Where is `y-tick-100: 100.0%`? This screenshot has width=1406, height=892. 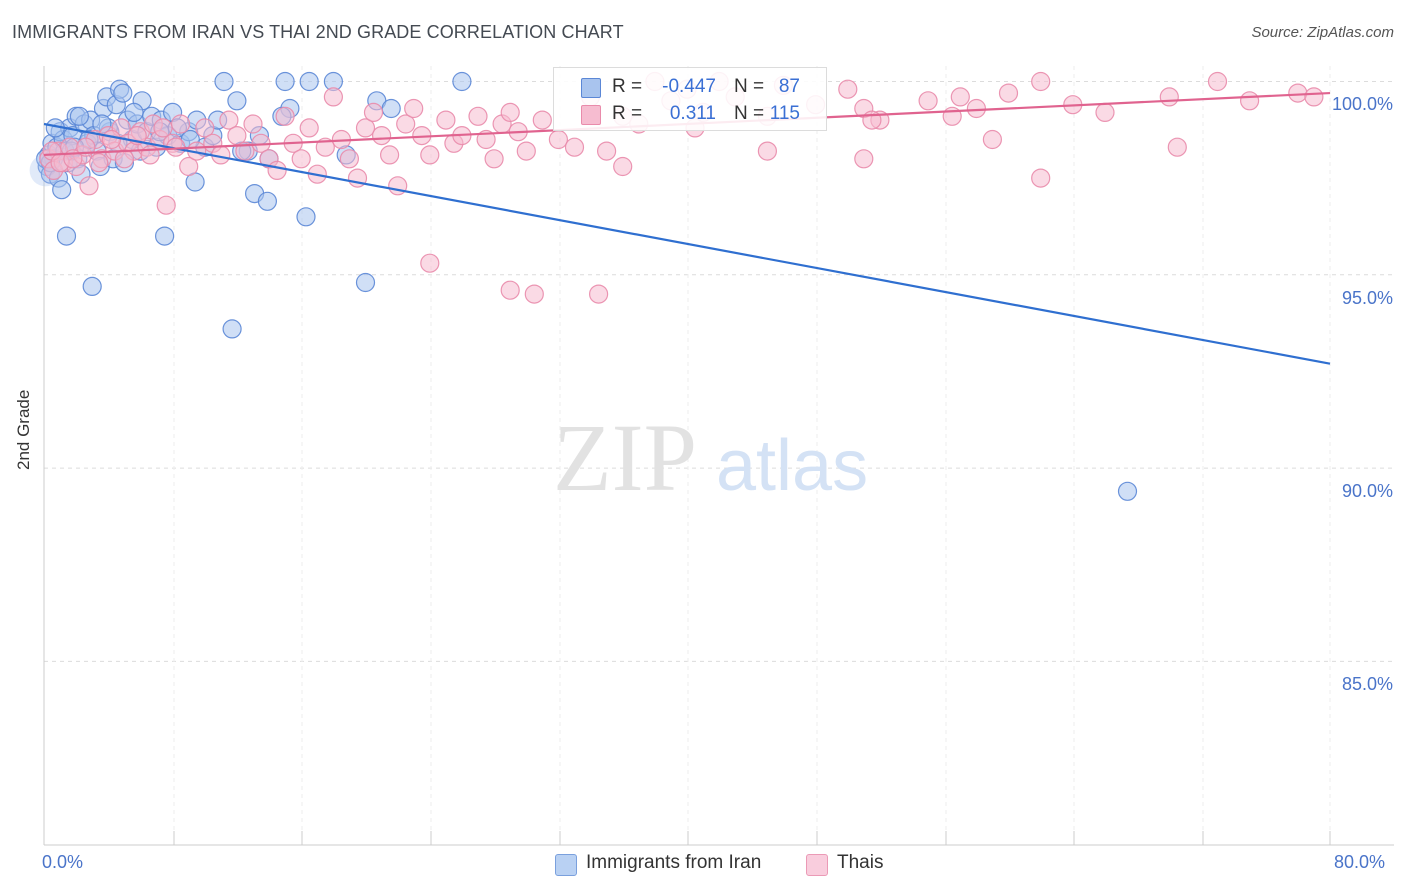 y-tick-100: 100.0% is located at coordinates (1362, 104).